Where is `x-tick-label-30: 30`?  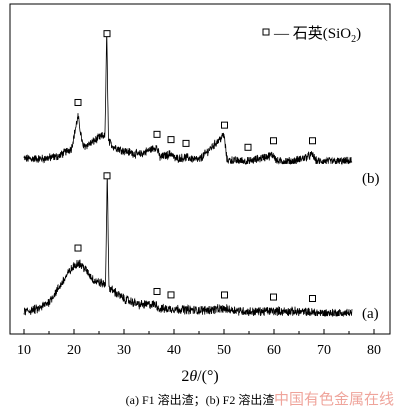 x-tick-label-30: 30 is located at coordinates (124, 350).